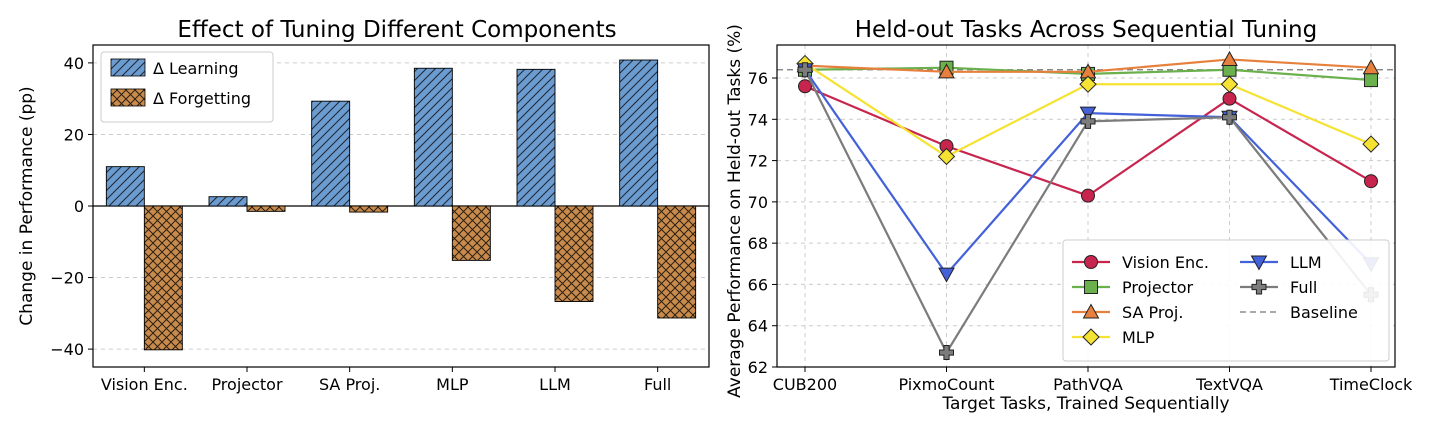 Image resolution: width=1440 pixels, height=432 pixels. What do you see at coordinates (758, 119) in the screenshot?
I see `y-tick-label: 74` at bounding box center [758, 119].